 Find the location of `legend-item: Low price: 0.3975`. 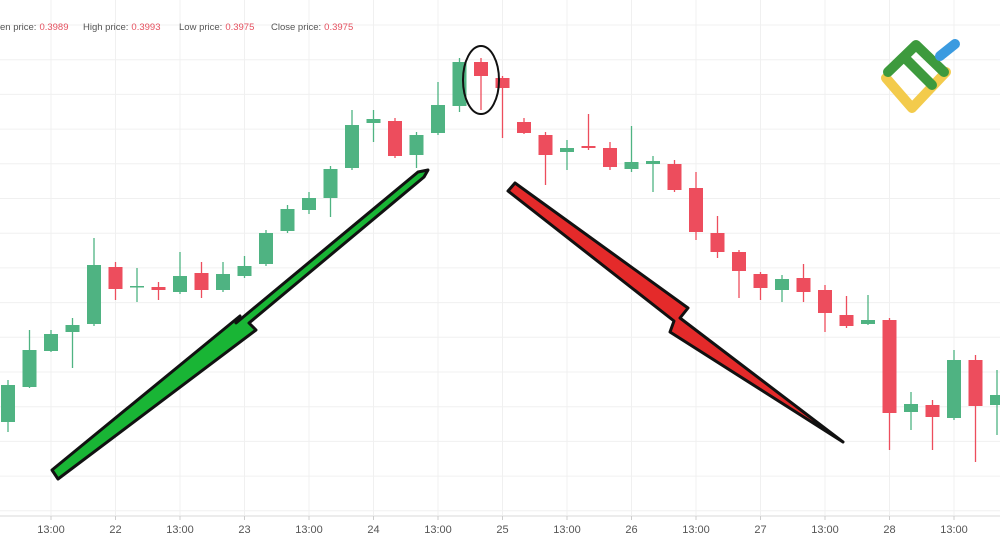

legend-item: Low price: 0.3975 is located at coordinates (216, 27).